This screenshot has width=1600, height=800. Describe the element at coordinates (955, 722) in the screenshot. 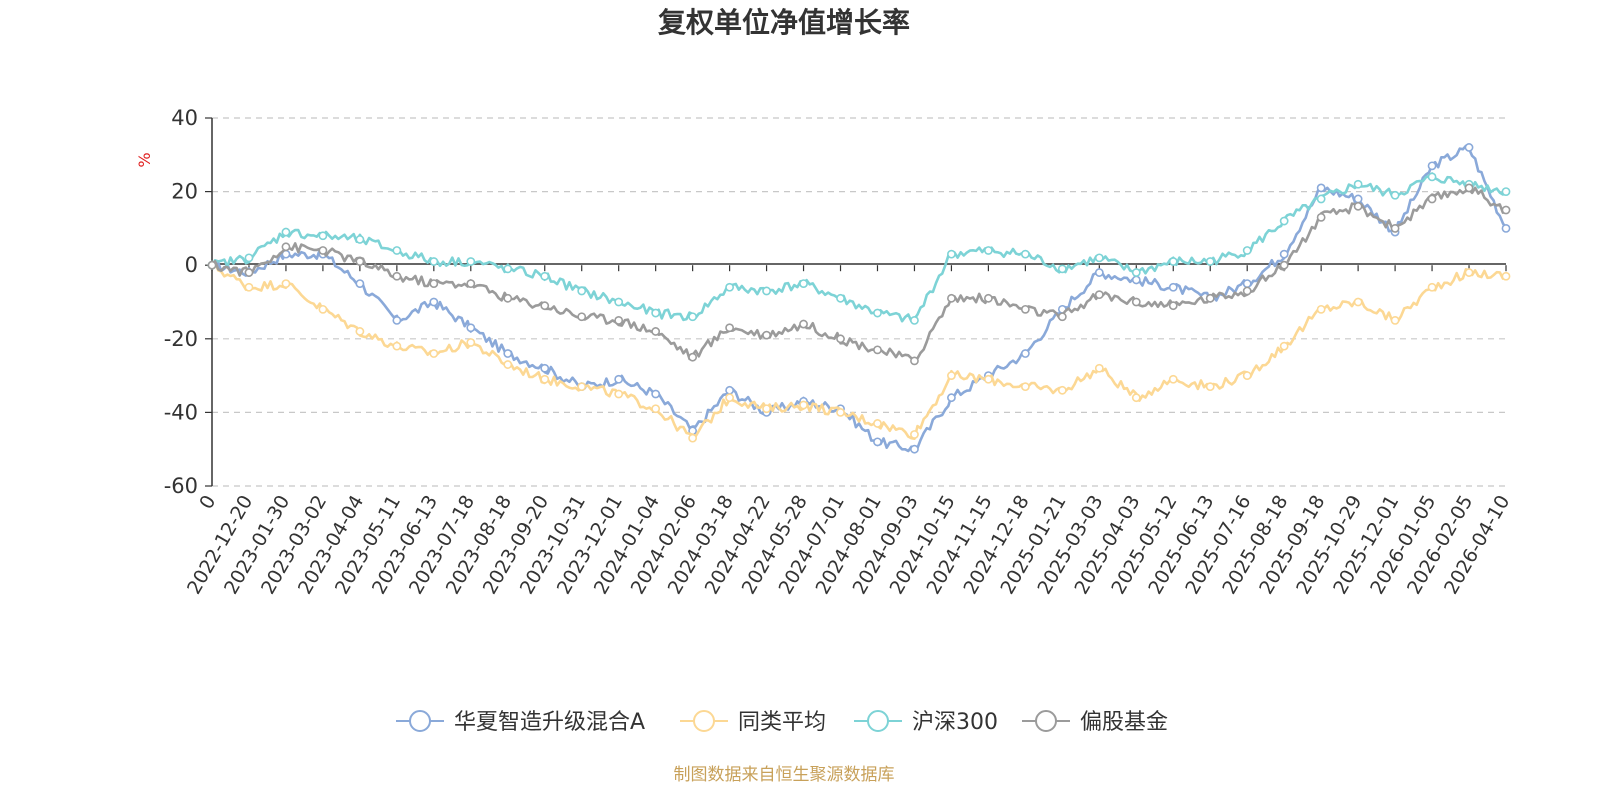

I see `legend-label: 沪深300` at that location.